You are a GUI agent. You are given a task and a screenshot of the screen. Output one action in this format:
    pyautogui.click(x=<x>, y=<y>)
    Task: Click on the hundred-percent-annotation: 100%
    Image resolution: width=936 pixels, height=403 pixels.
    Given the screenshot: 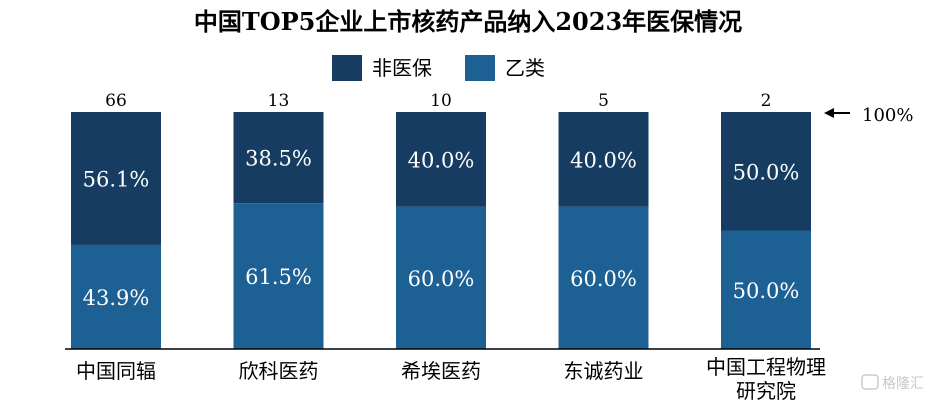 What is the action you would take?
    pyautogui.click(x=868, y=115)
    